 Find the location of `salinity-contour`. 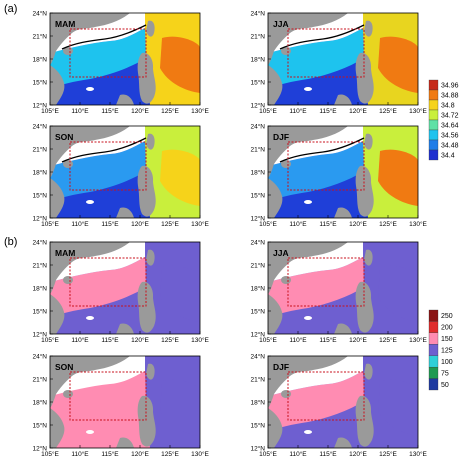

salinity-contour is located at coordinates (322, 37).